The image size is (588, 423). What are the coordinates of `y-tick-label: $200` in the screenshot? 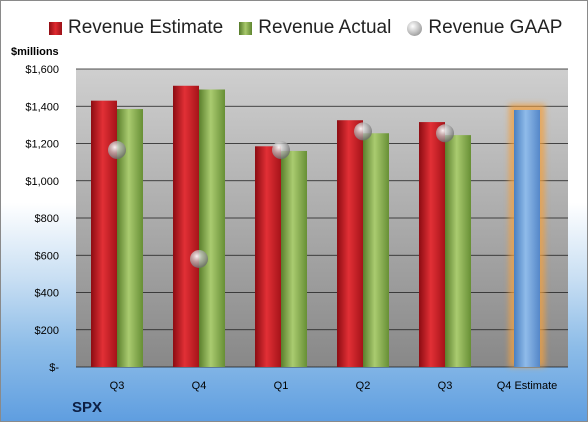 It's located at (47, 331).